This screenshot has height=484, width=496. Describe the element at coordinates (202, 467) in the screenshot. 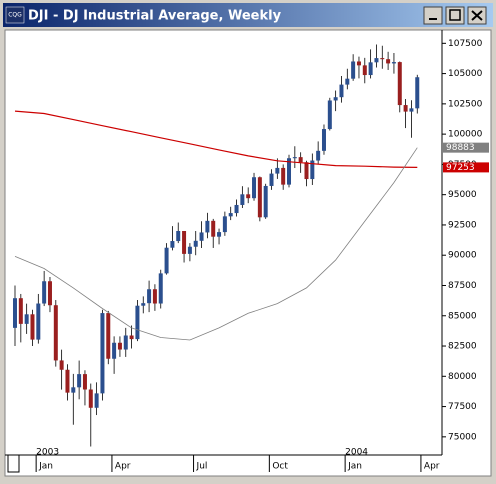

I see `x-tick-label: Jul` at that location.